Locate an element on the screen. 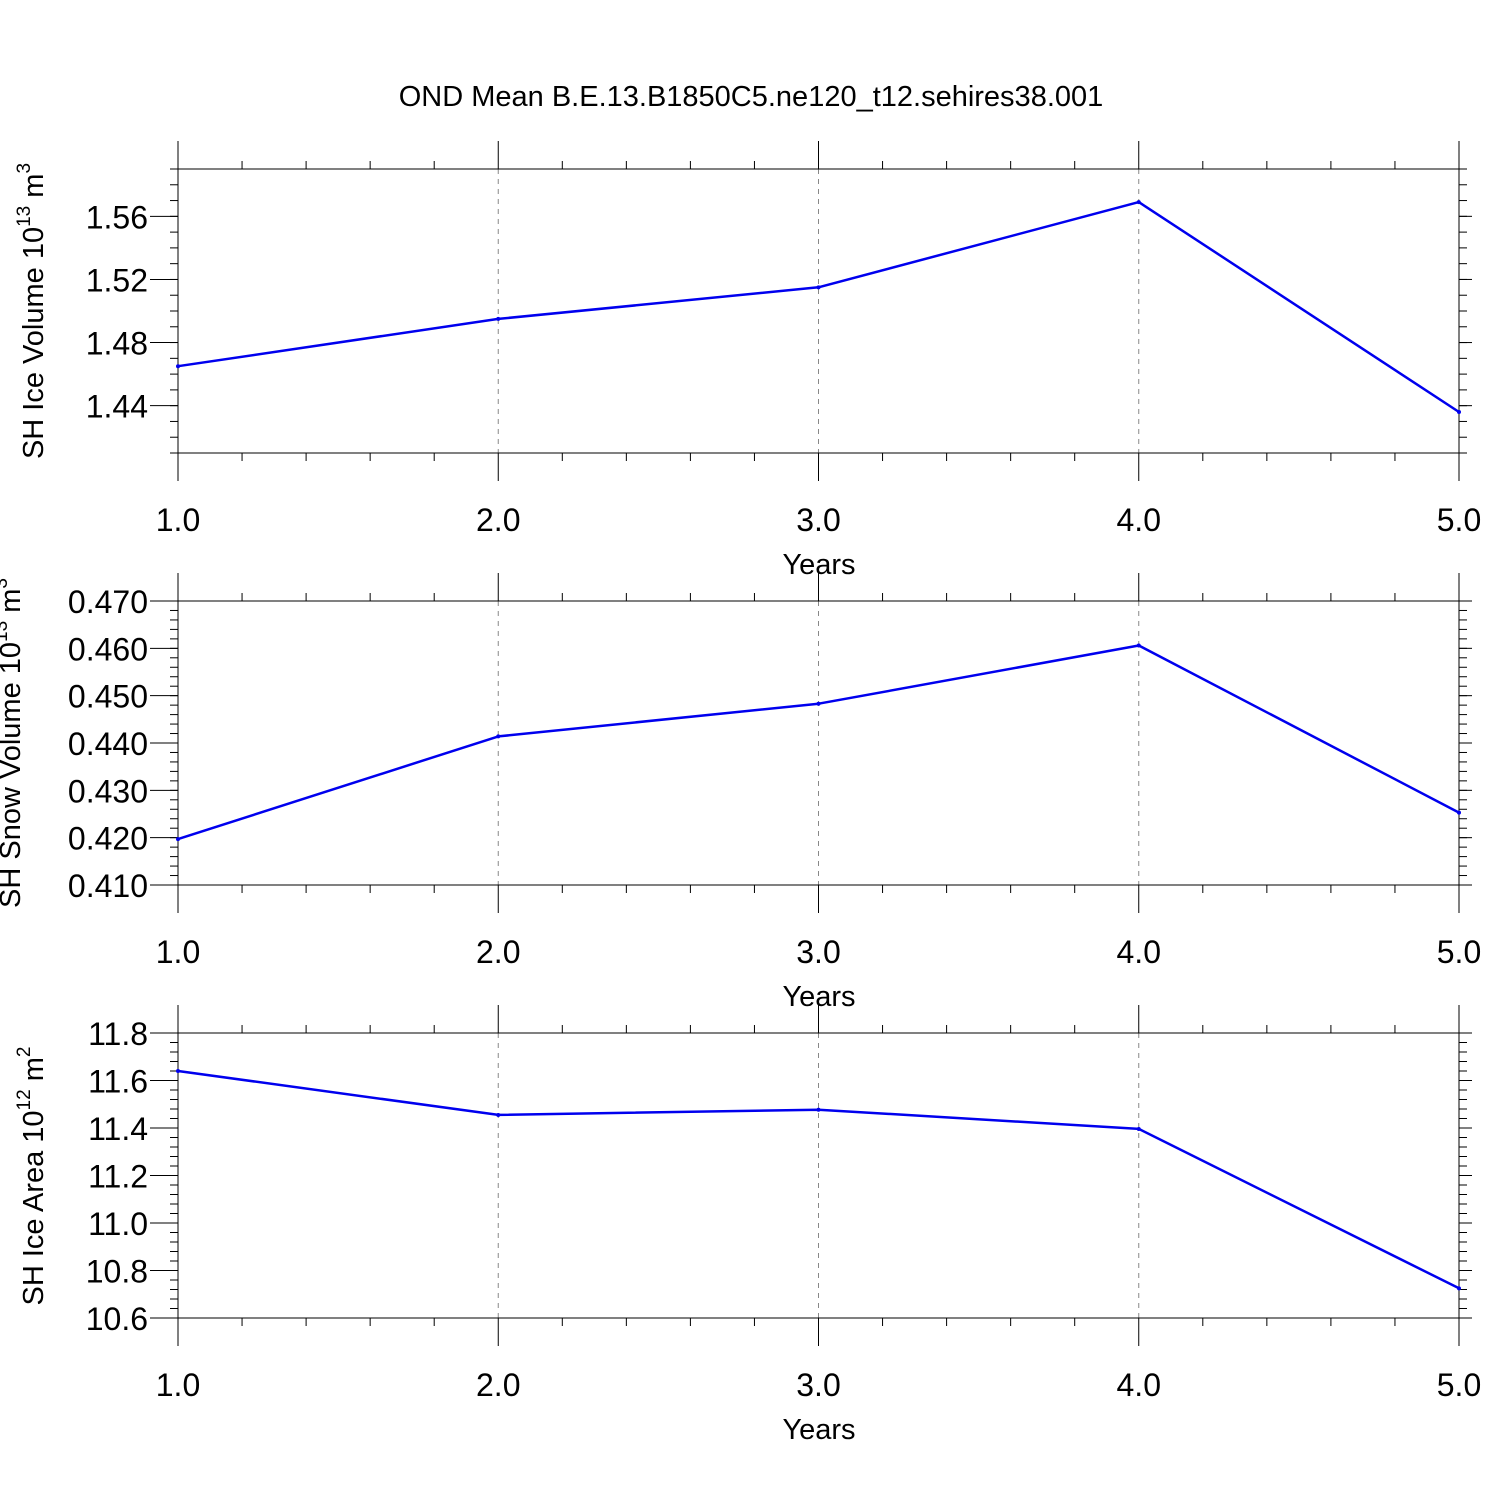 The width and height of the screenshot is (1500, 1500). y-tick-label: 1.56 is located at coordinates (117, 217).